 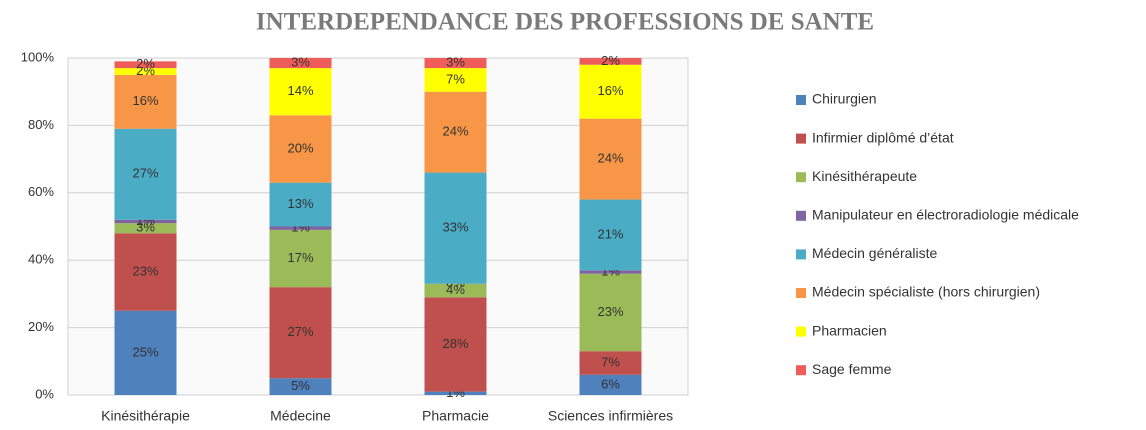 I want to click on data-label: 20%, so click(x=300, y=147).